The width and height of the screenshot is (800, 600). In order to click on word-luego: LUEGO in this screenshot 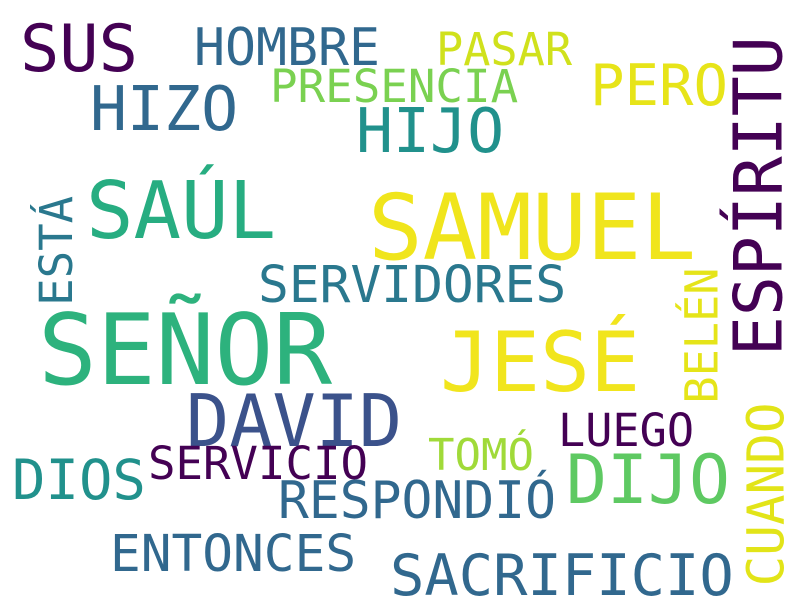, I will do `click(626, 431)`.